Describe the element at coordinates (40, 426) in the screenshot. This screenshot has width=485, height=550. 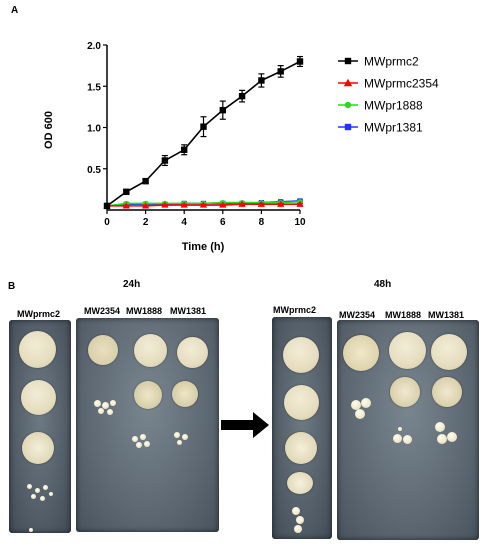
I see `plate-24h-control` at that location.